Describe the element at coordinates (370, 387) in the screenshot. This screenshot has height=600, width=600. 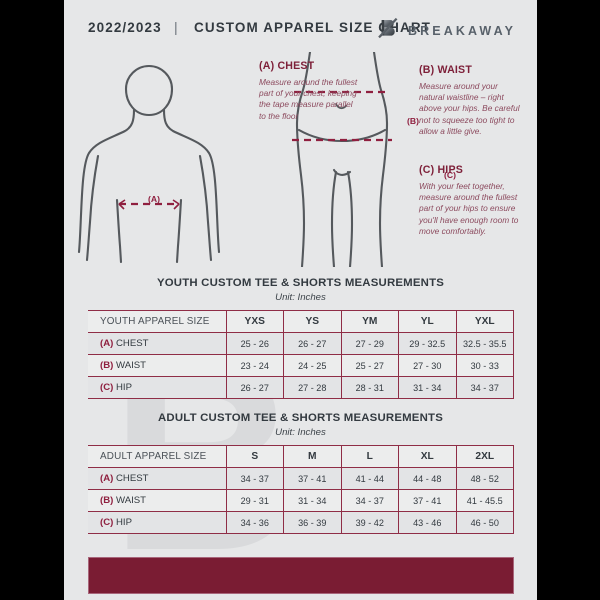
I see `youth-hip-ym: 28 - 31` at that location.